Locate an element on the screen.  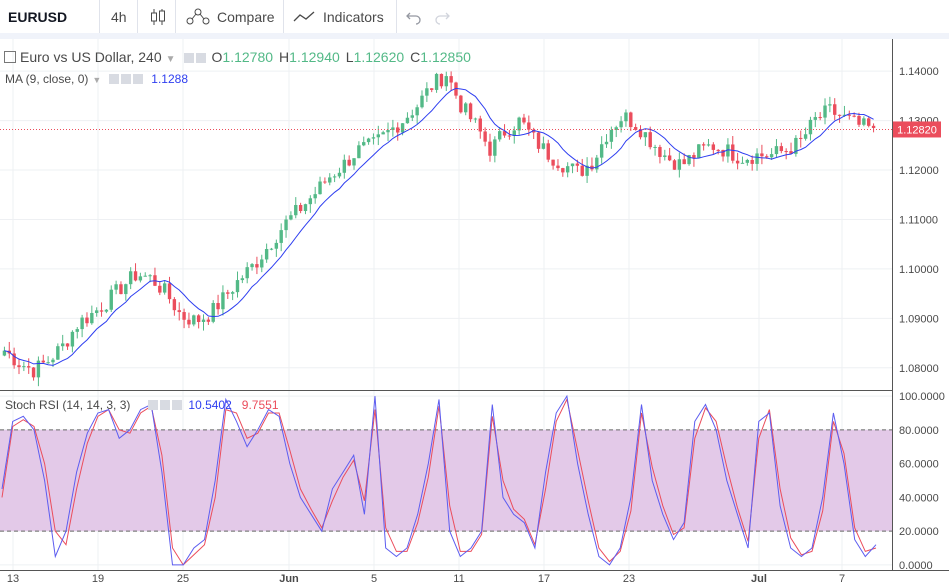
close-label: C is located at coordinates (415, 57).